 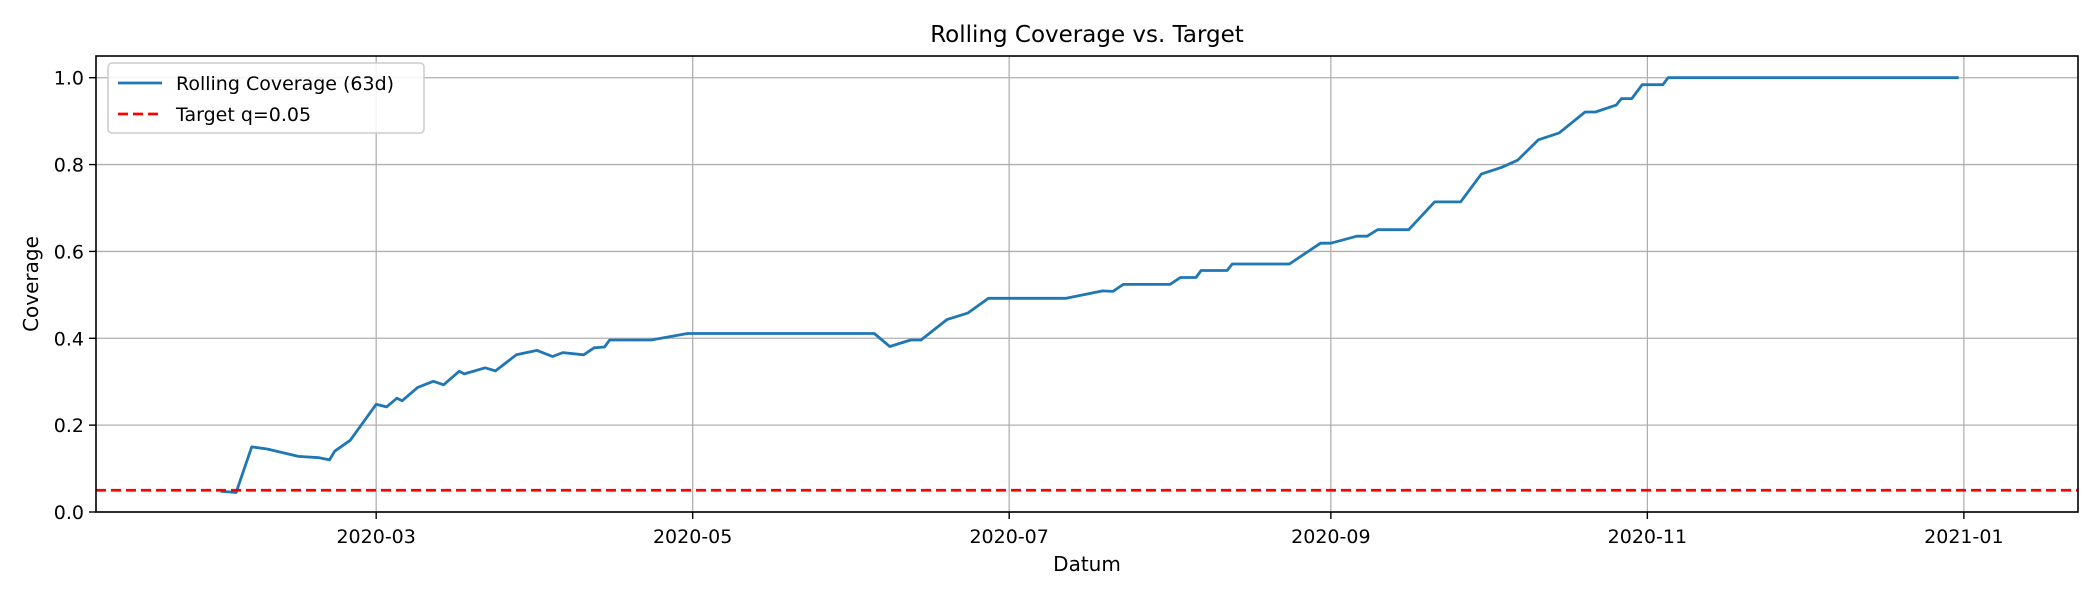 I want to click on legend: Rolling Coverage (63d) Target q=0.05, so click(x=266, y=98).